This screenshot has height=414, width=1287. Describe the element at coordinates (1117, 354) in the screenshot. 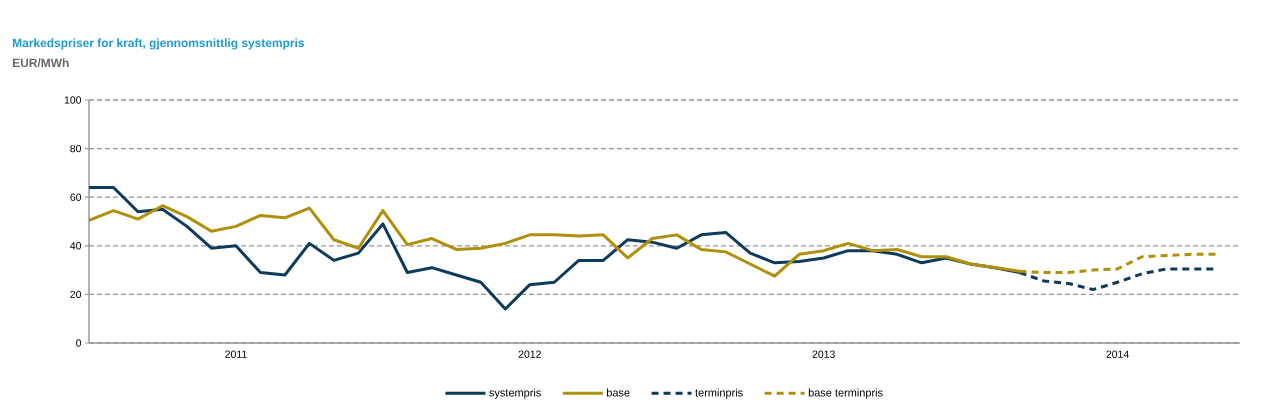

I see `x-tick-label: 2014` at that location.